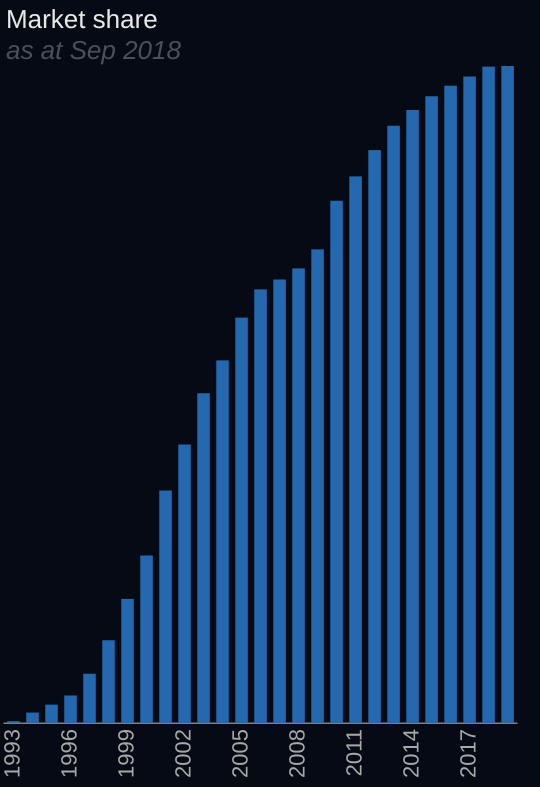 The image size is (540, 787). I want to click on x-tick-label: 2008, so click(297, 753).